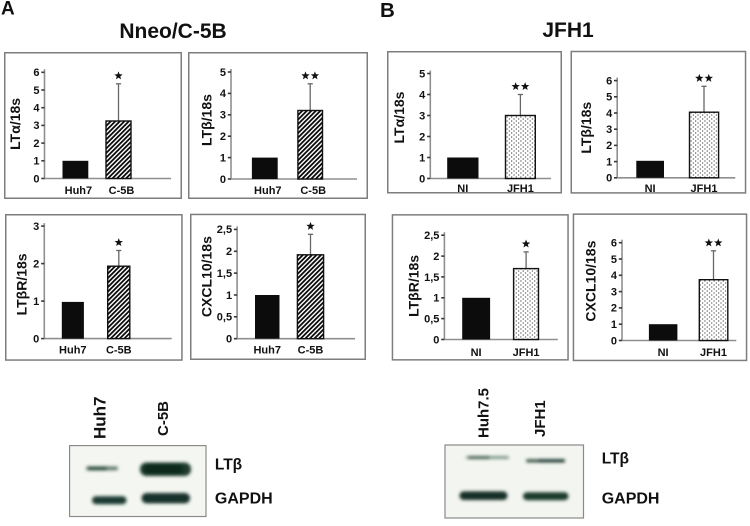  I want to click on svg-text: Nneo/C-5B, so click(172, 31).